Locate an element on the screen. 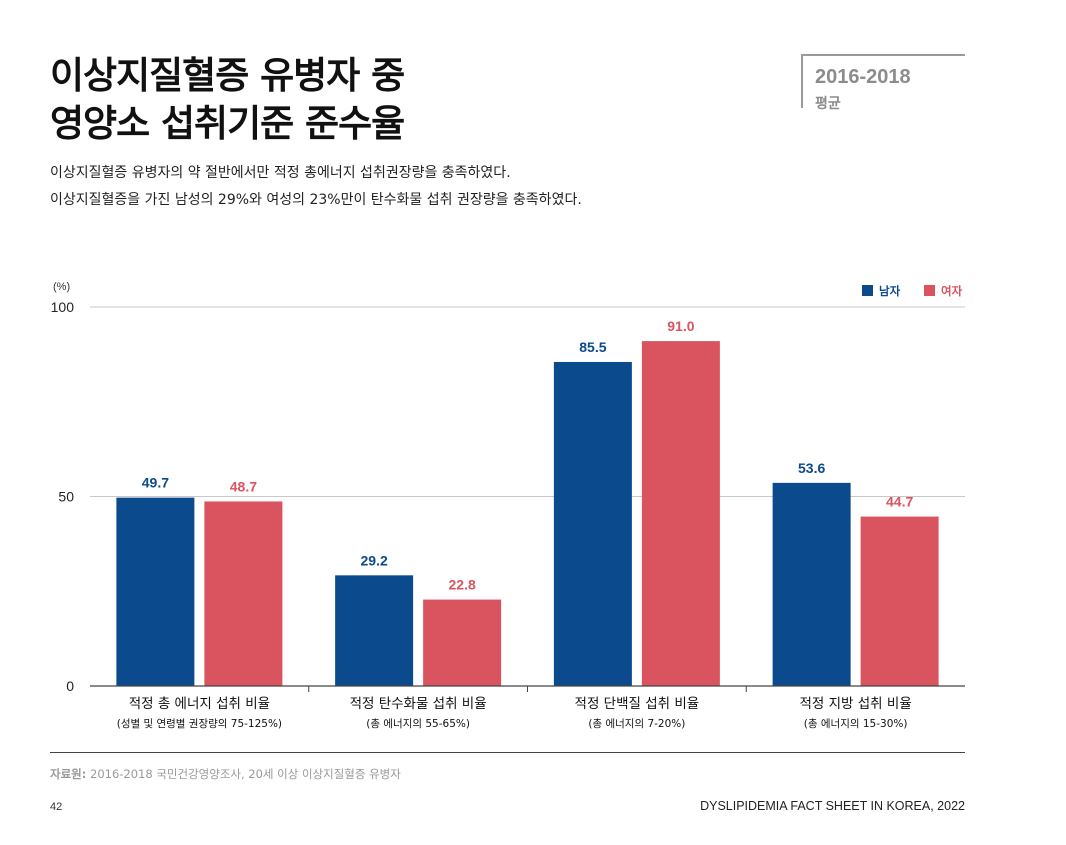 This screenshot has width=1066, height=845. page-title: 이상지질혈증 유병자 중 영양소 섭취기준 준수율 is located at coordinates (227, 100).